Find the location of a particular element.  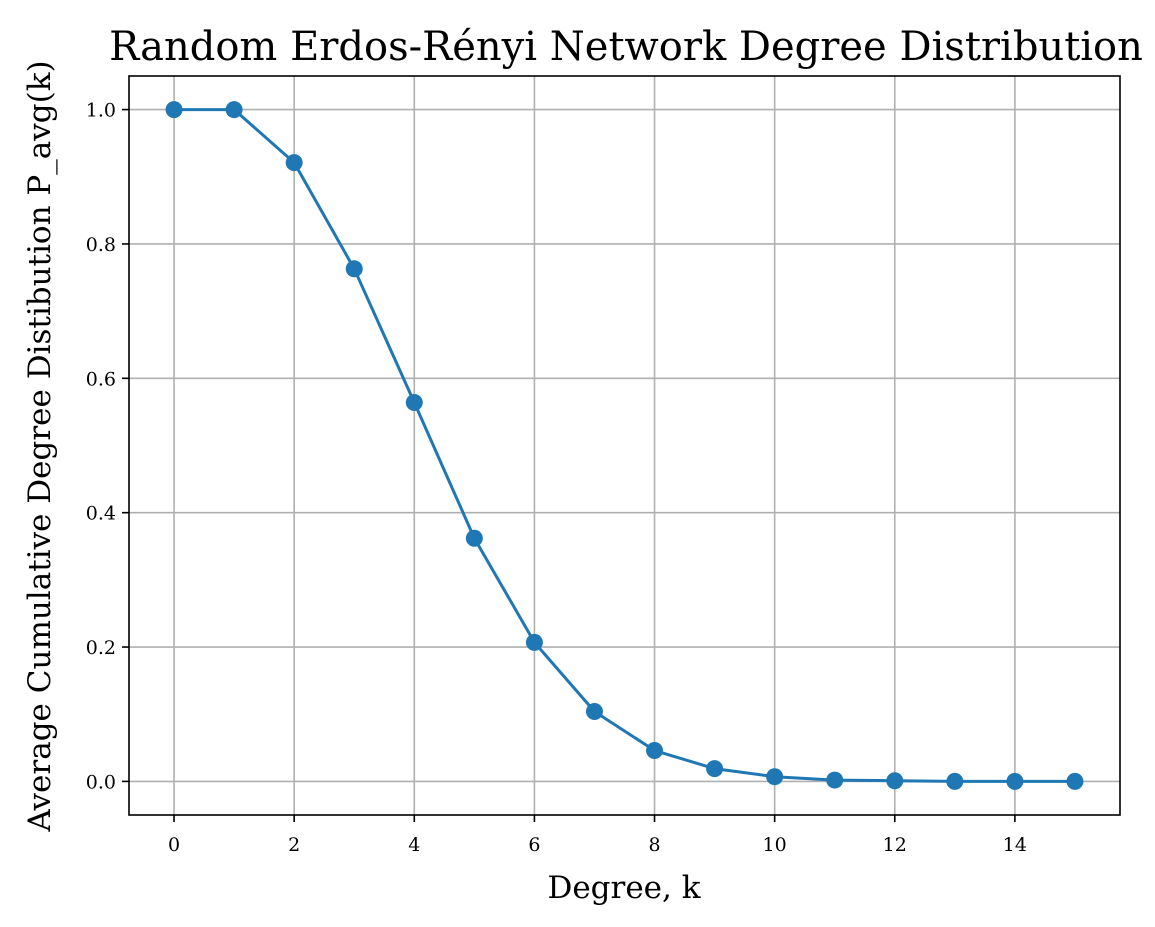

y-tick-label-4: 0.8 is located at coordinates (101, 245).